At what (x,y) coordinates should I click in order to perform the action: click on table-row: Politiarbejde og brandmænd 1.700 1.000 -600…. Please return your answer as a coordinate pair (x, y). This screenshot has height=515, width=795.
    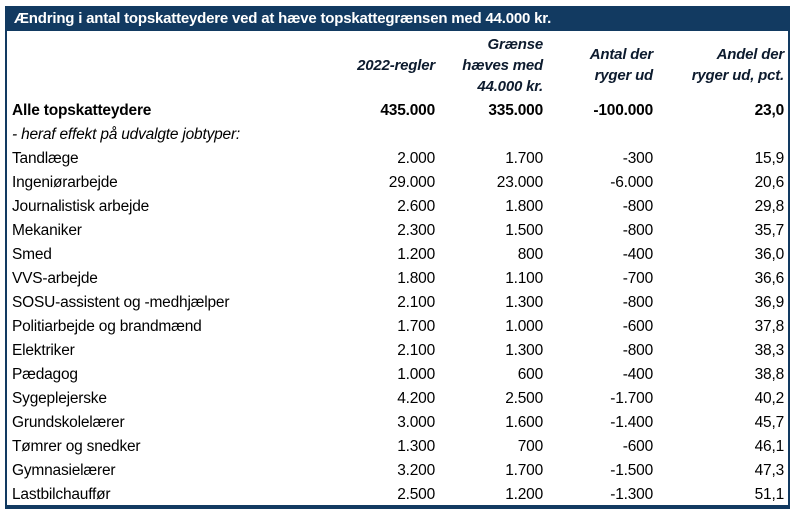
    Looking at the image, I should click on (397, 327).